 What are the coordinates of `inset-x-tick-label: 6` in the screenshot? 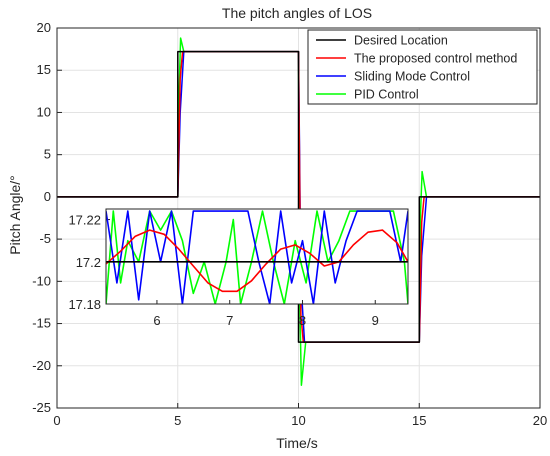 It's located at (156, 320).